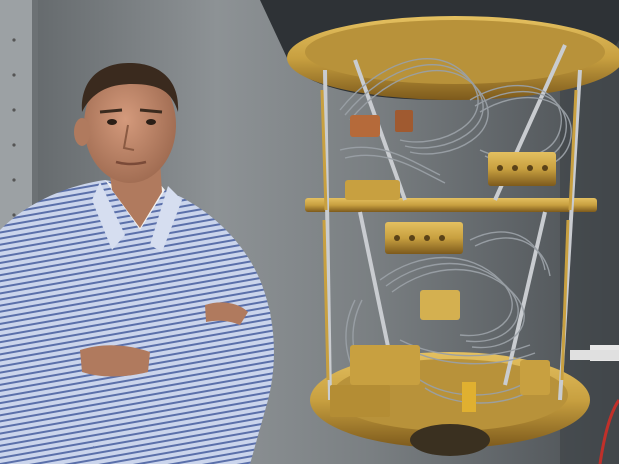 The height and width of the screenshot is (464, 619). I want to click on face, so click(130, 125).